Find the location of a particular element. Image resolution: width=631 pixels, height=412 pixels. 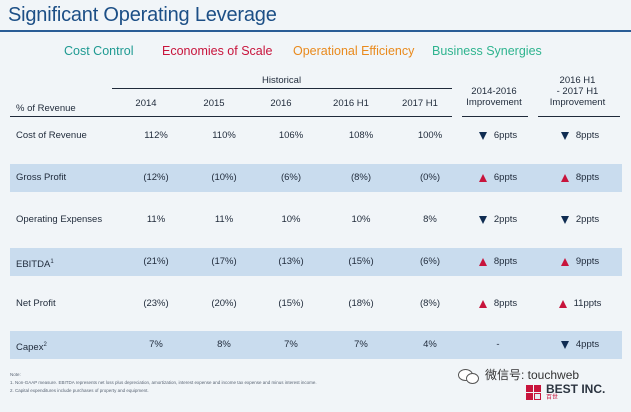

row-label: Capex2 is located at coordinates (31, 348).